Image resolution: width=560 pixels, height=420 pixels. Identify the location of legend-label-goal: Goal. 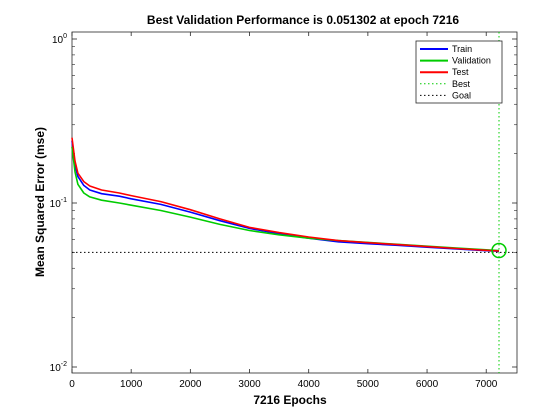
(461, 95).